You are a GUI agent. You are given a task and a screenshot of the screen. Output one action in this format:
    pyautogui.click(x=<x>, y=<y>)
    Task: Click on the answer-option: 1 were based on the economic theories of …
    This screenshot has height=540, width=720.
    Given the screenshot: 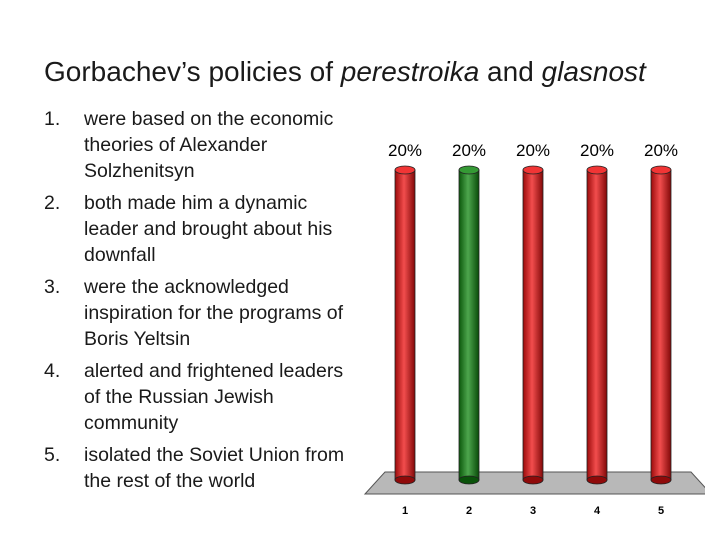 What is the action you would take?
    pyautogui.click(x=199, y=145)
    